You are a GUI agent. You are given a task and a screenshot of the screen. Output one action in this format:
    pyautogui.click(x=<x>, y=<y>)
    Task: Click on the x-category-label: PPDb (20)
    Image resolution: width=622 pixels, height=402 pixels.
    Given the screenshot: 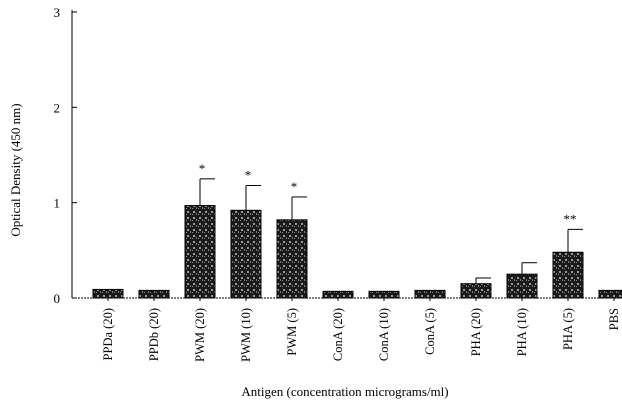 What is the action you would take?
    pyautogui.click(x=154, y=334)
    